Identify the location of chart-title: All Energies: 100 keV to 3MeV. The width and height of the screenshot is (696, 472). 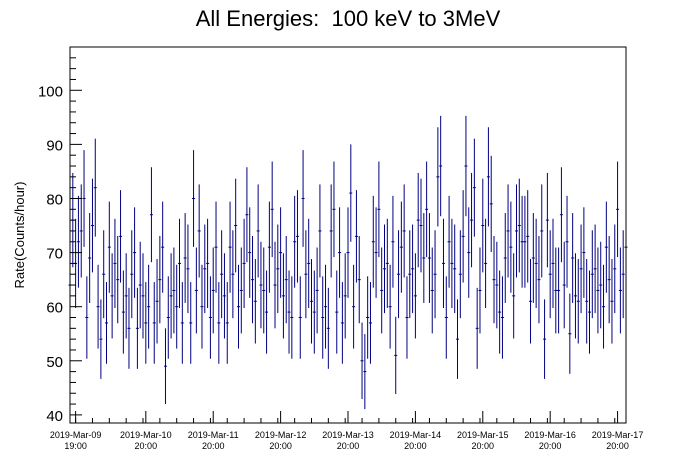
(348, 18).